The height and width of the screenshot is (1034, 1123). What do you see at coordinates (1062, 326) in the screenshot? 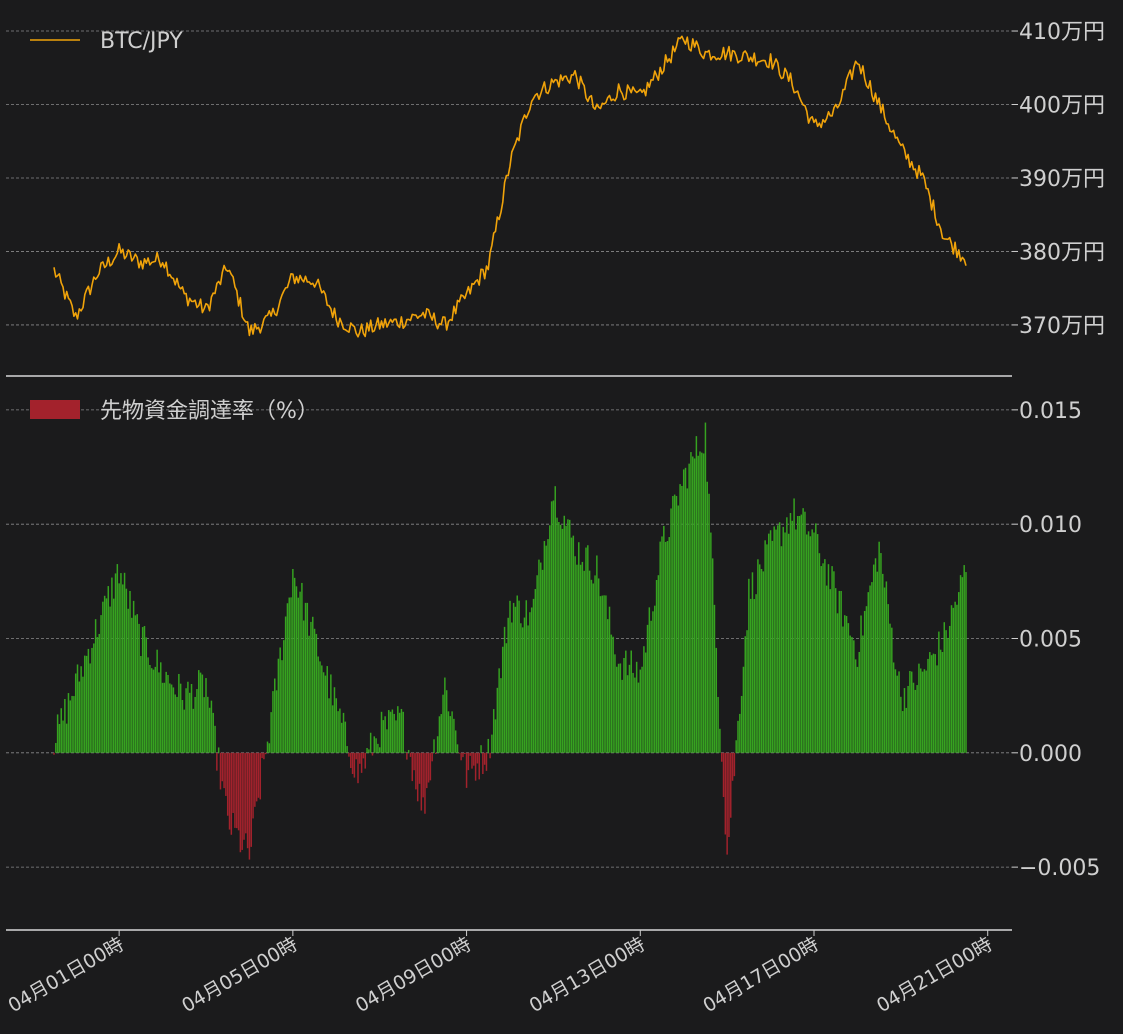
I see `price-tick-label: 370万円` at bounding box center [1062, 326].